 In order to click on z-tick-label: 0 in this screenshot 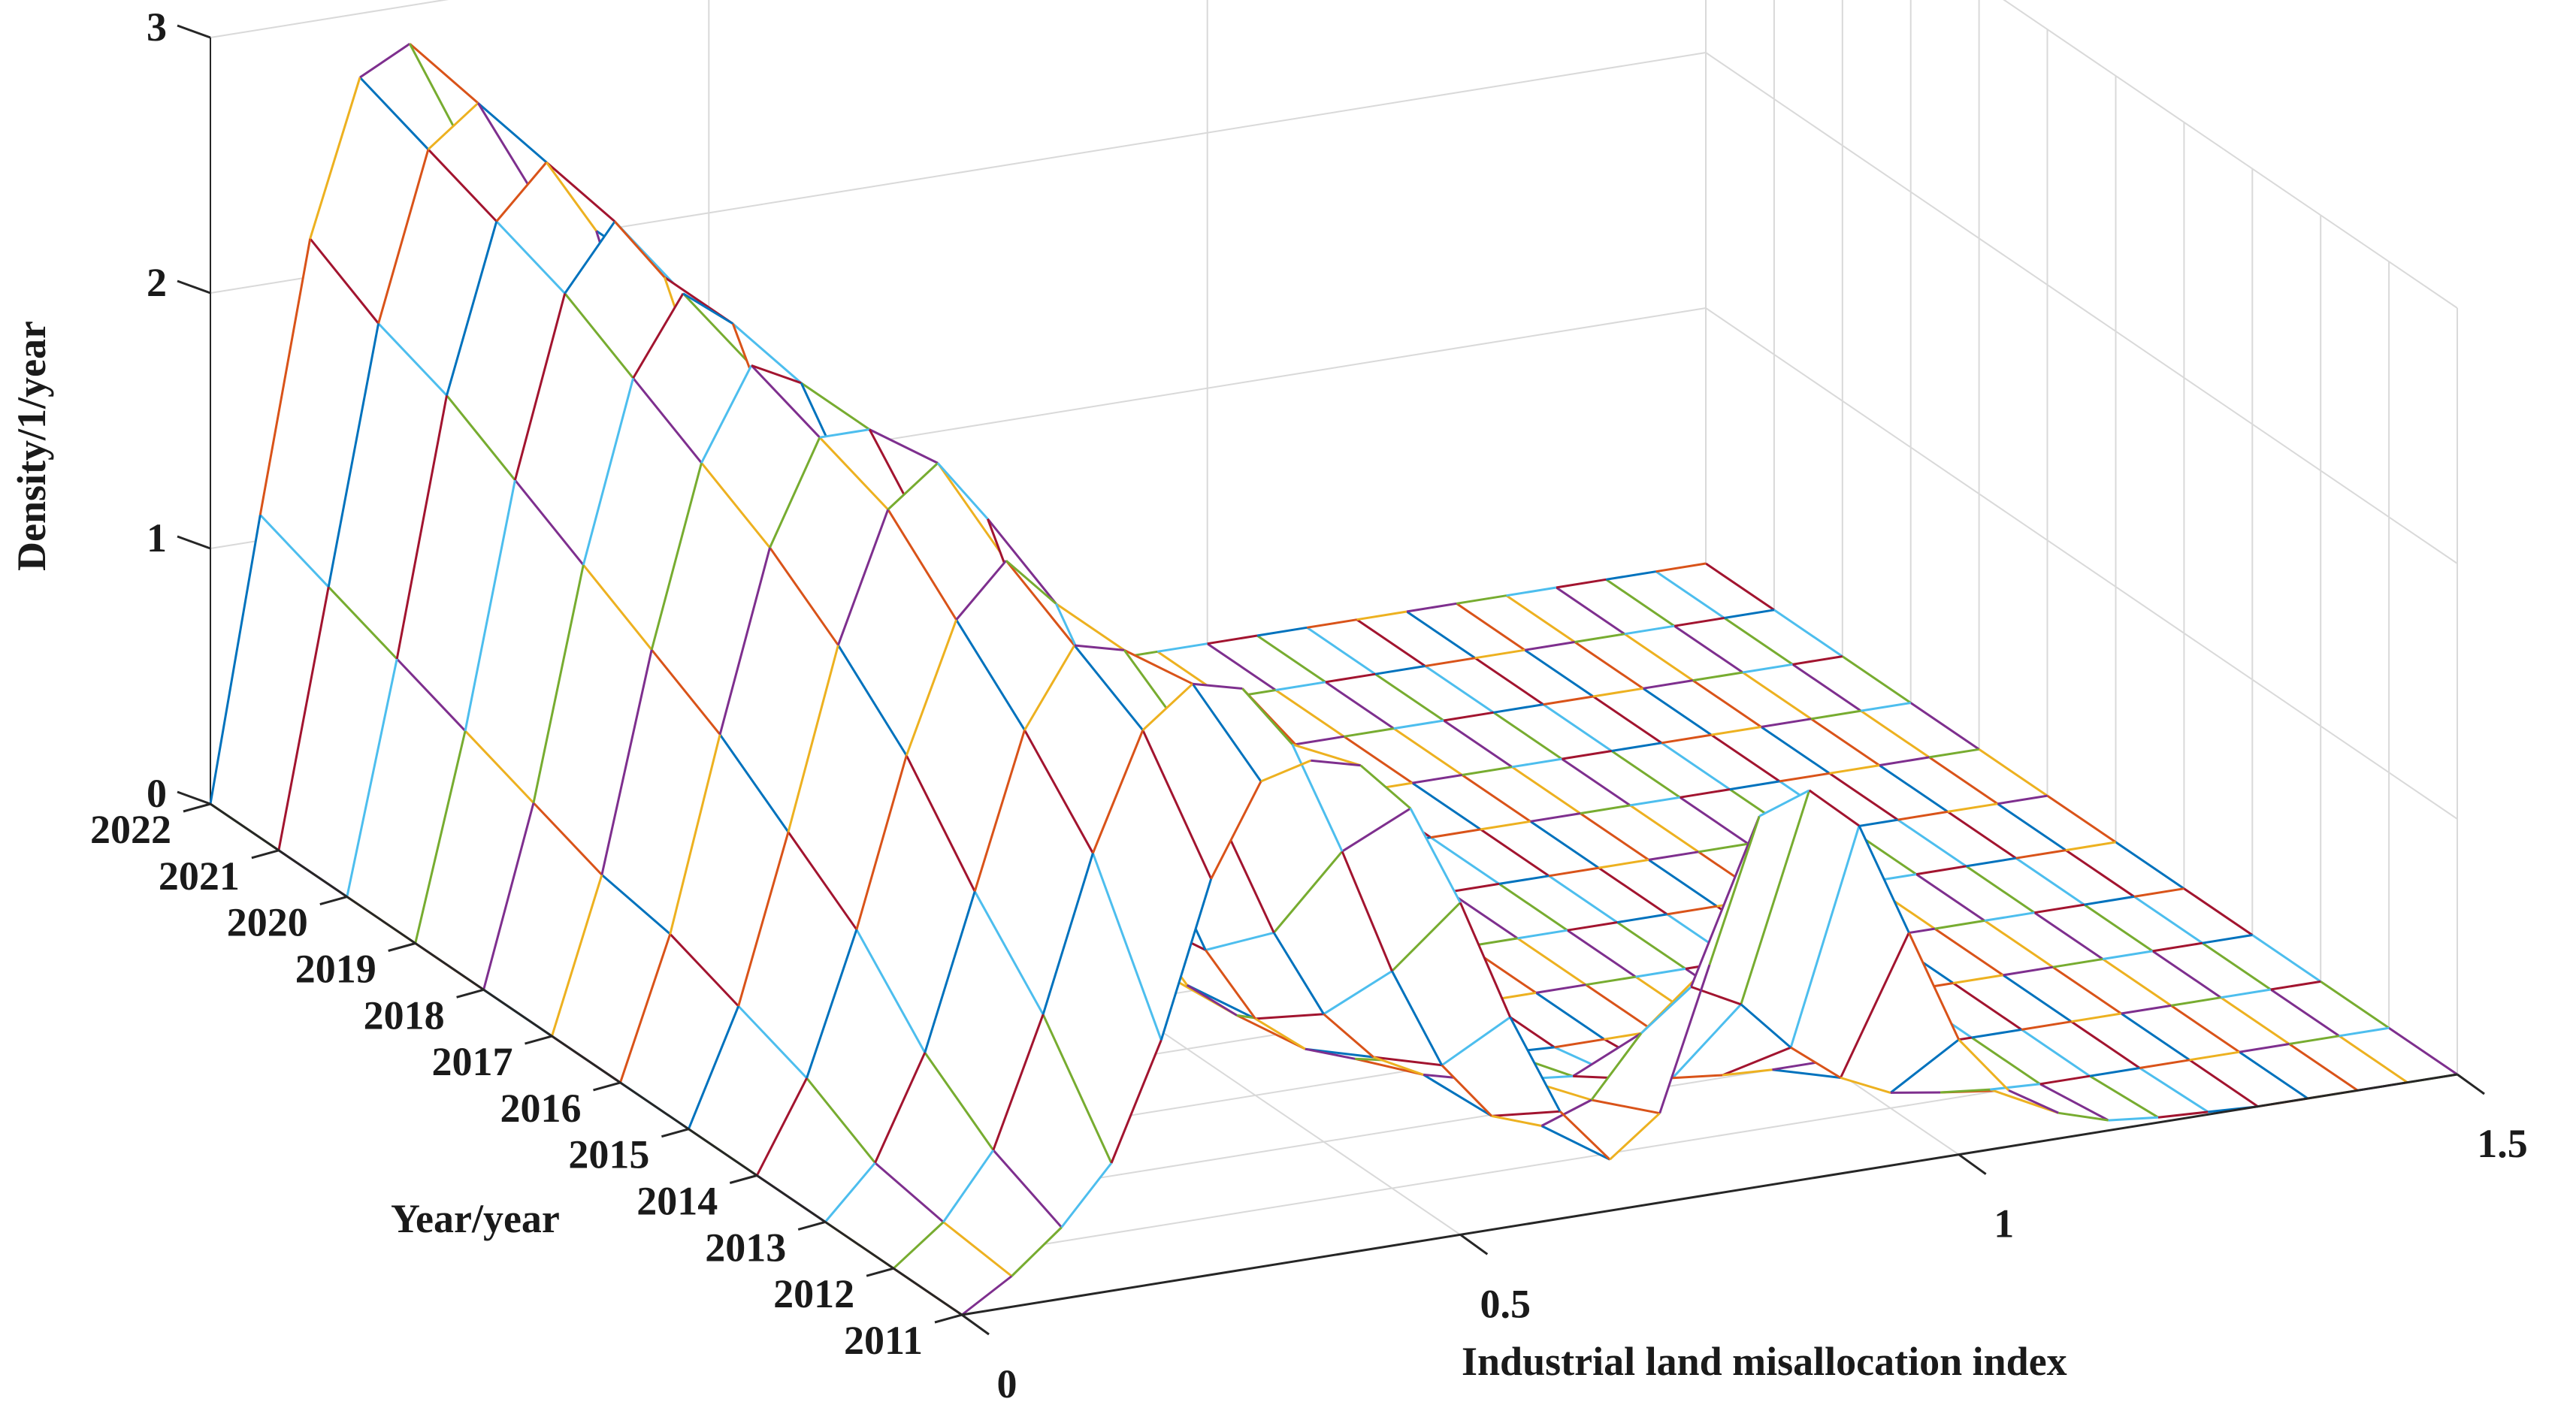, I will do `click(157, 794)`.